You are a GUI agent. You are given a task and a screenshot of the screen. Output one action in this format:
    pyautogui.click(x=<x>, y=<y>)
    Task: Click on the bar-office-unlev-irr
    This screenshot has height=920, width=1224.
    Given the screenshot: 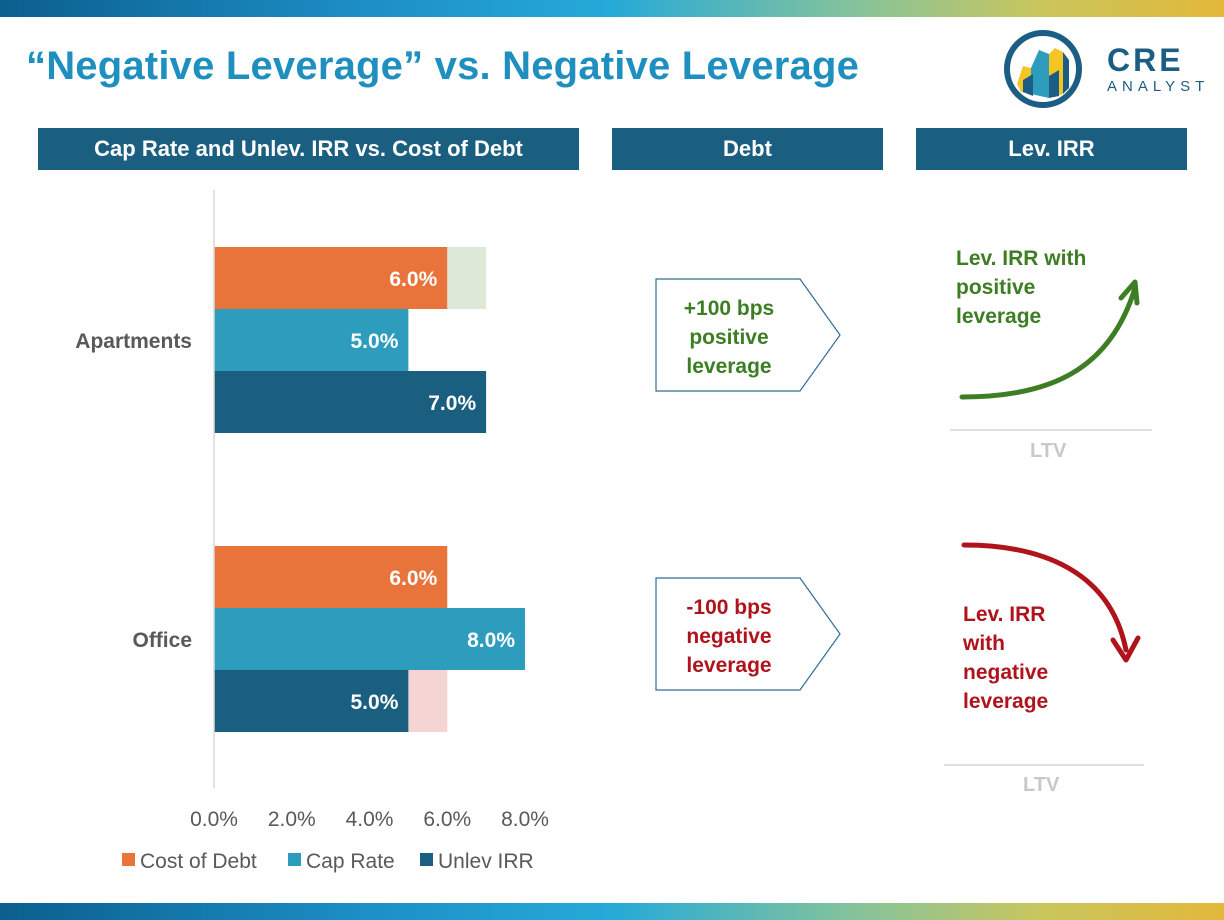 What is the action you would take?
    pyautogui.click(x=311, y=701)
    